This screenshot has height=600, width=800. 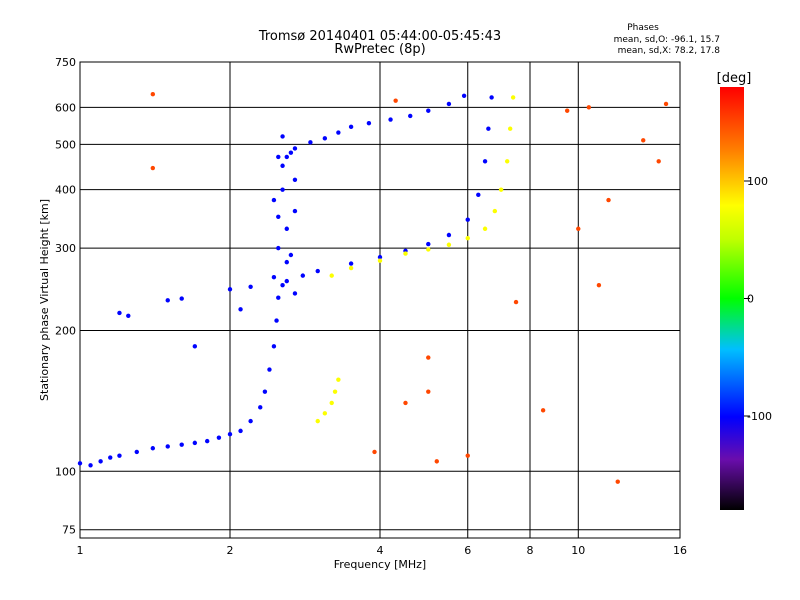 I want to click on colorbar-label: [deg], so click(x=734, y=78).